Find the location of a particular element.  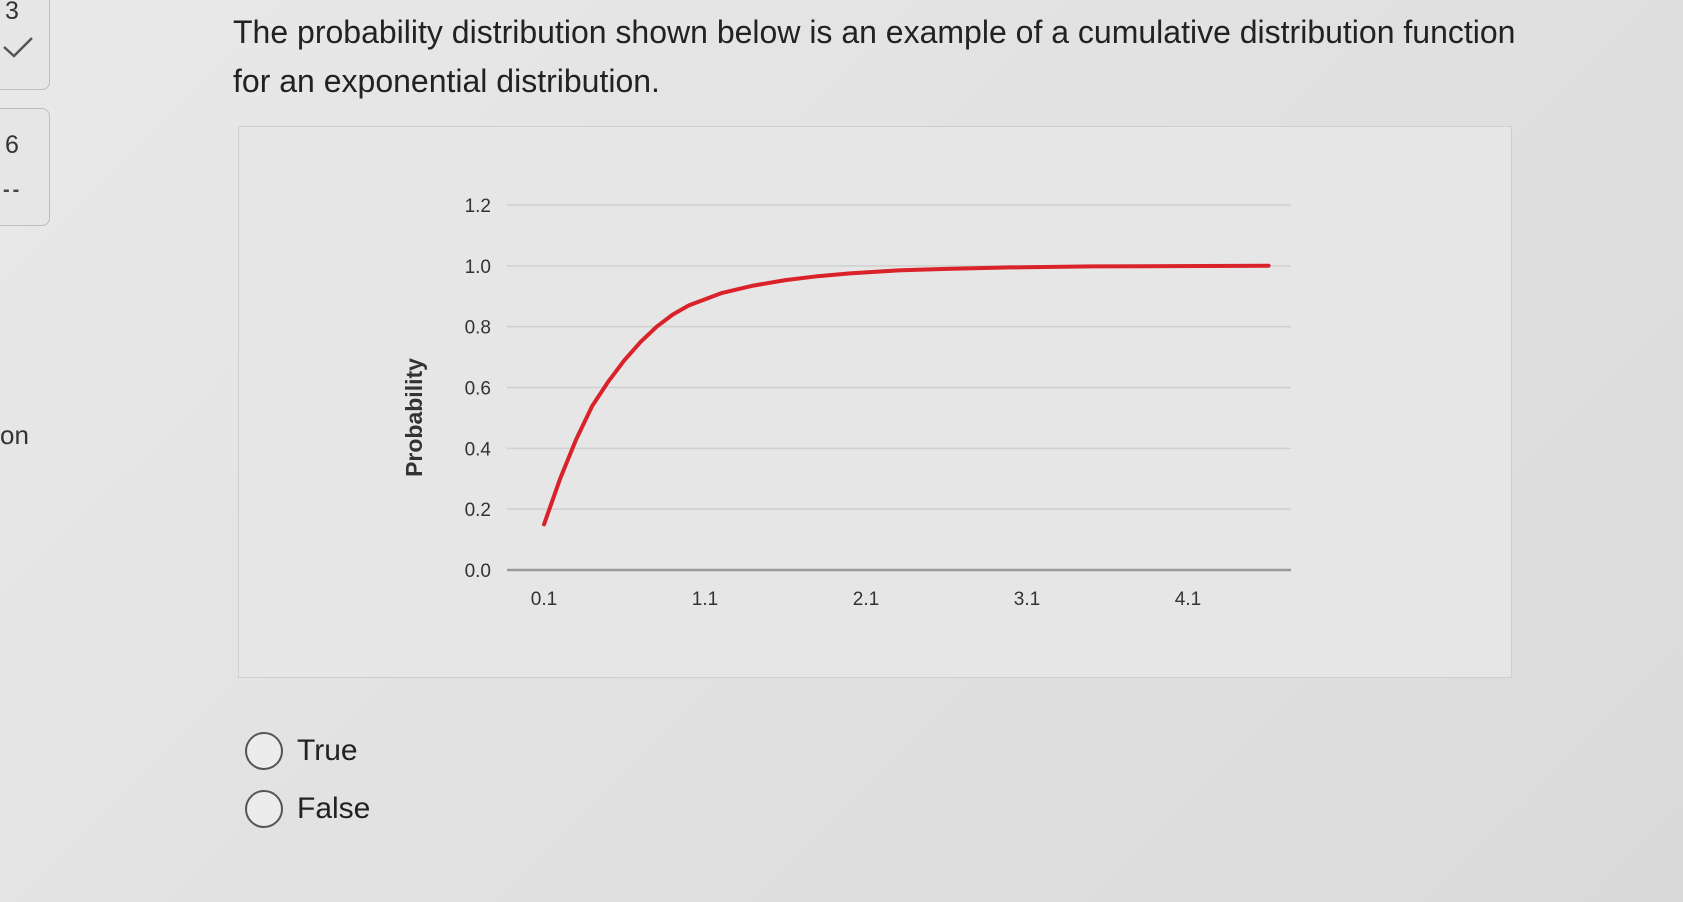

answer-options: True False is located at coordinates (307, 780).